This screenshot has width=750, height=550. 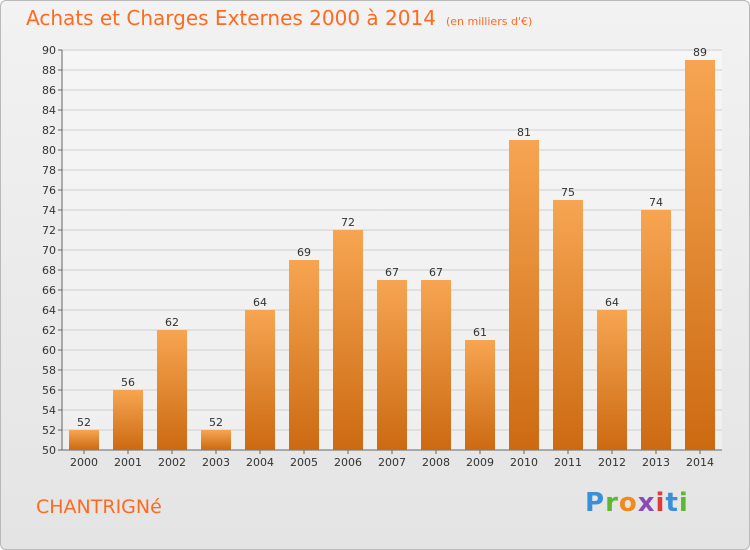 I want to click on bar-2009, so click(x=480, y=395).